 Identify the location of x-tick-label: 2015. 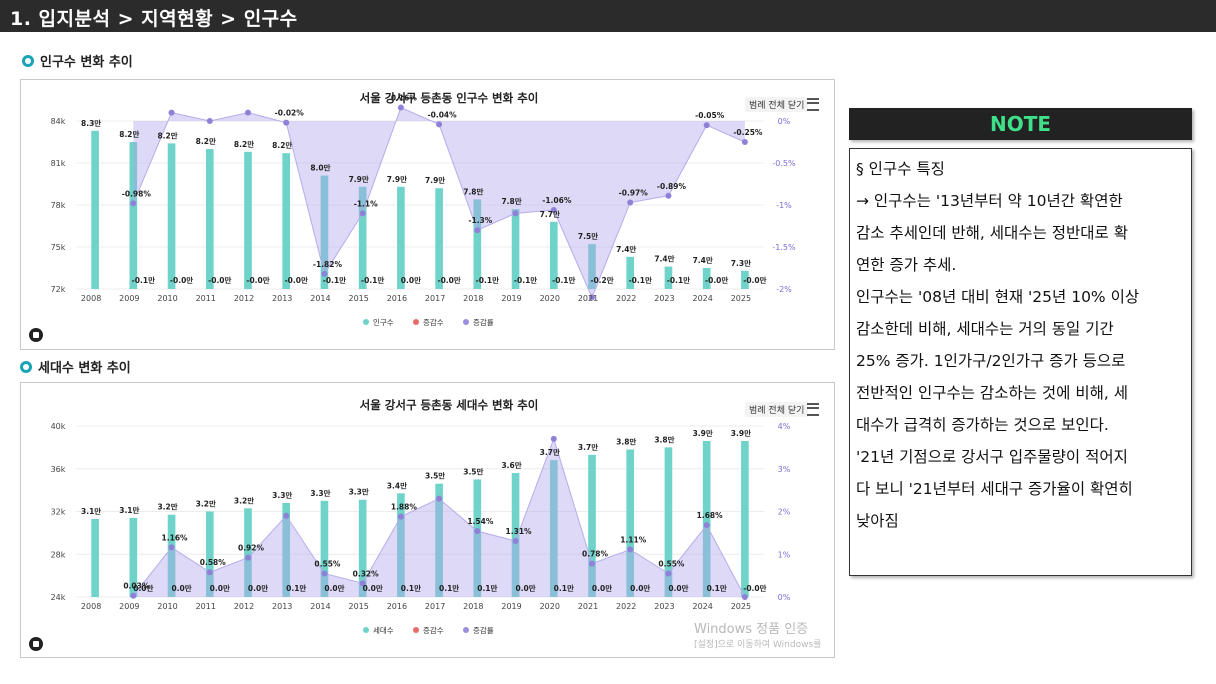
(358, 606).